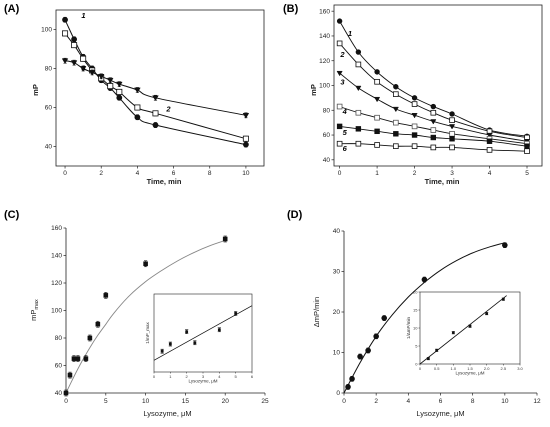 This screenshot has height=427, width=550. I want to click on y-tick-label: 30, so click(337, 272).